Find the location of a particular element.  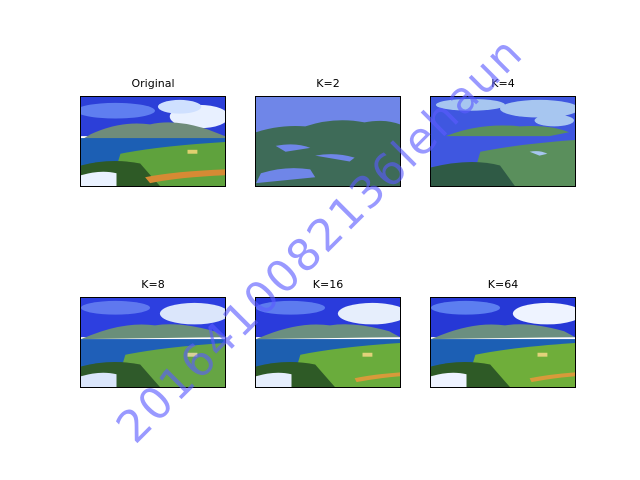

panel-title-original: Original is located at coordinates (153, 83).